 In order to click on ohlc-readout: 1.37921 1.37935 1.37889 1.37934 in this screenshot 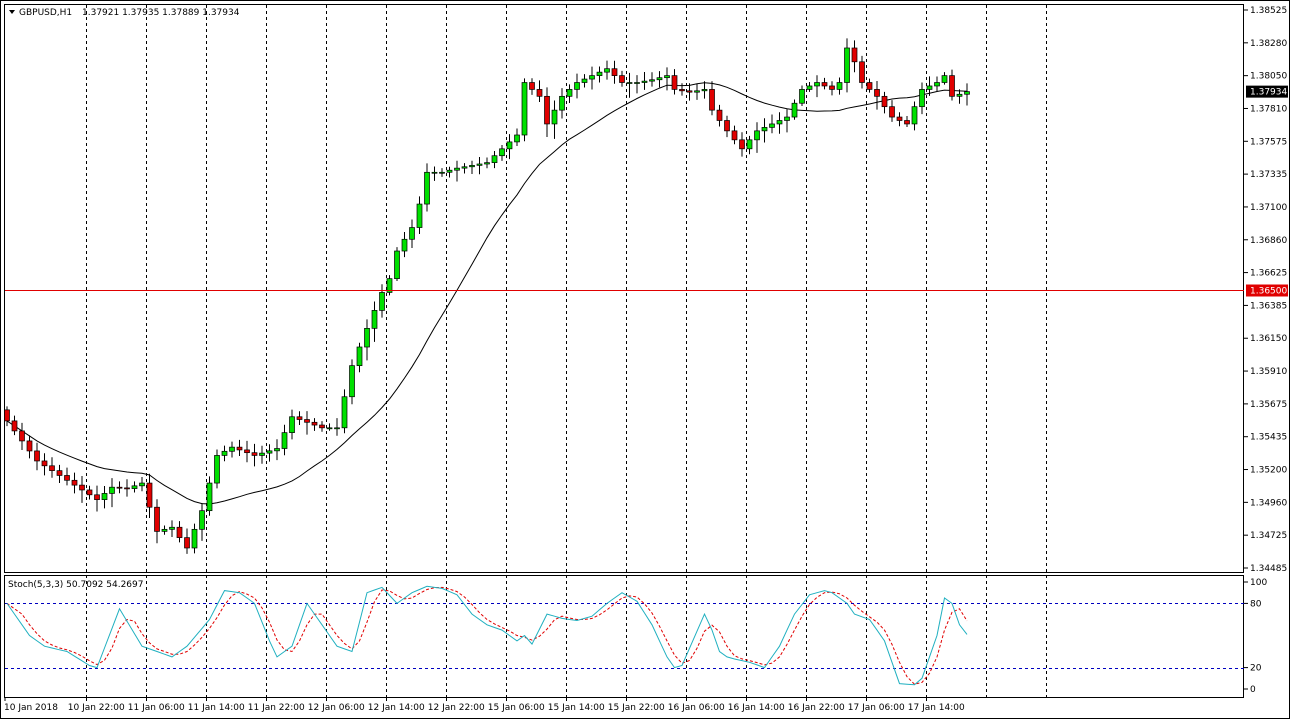, I will do `click(161, 13)`.